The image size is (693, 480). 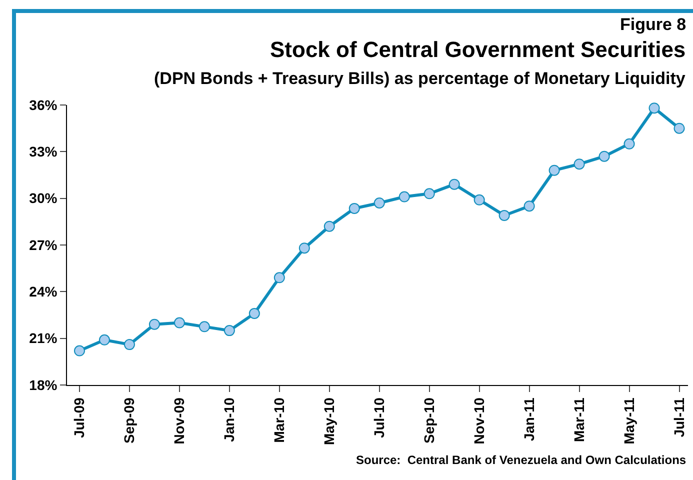 What do you see at coordinates (478, 49) in the screenshot?
I see `chart-title: Stock of Central Government Securities` at bounding box center [478, 49].